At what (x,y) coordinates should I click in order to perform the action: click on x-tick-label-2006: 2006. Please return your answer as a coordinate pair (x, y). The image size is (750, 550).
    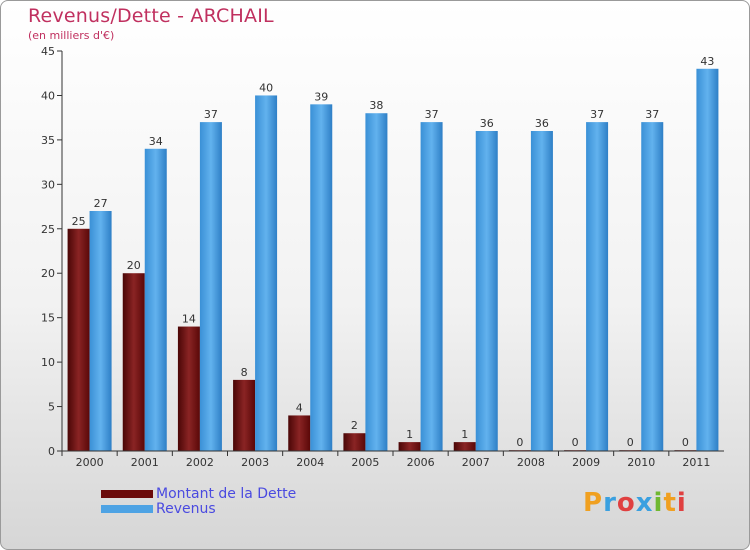
    Looking at the image, I should click on (421, 462).